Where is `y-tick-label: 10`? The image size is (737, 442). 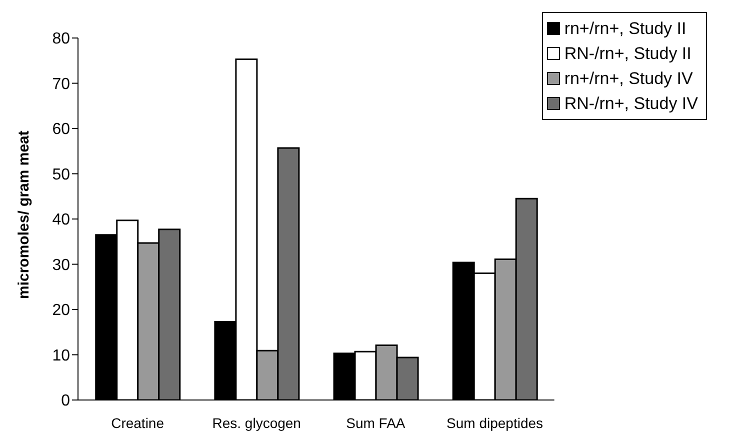 y-tick-label: 10 is located at coordinates (61, 355).